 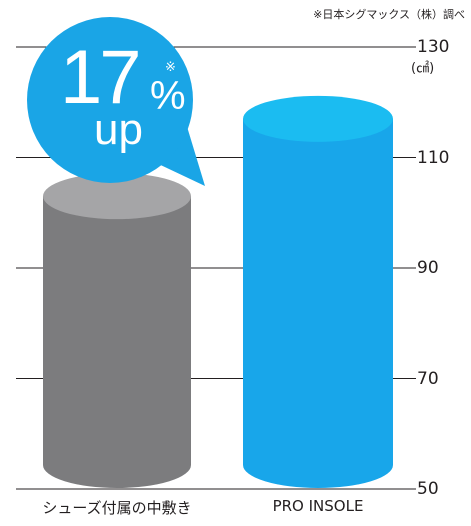 What do you see at coordinates (428, 489) in the screenshot?
I see `y-tick-label: 50` at bounding box center [428, 489].